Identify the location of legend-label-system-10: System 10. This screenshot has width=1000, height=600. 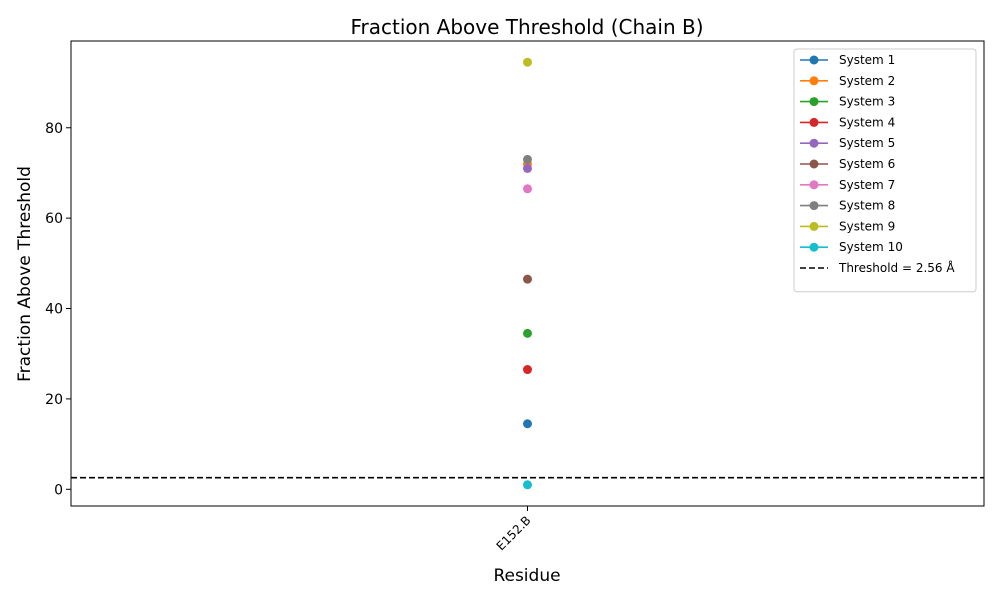
(871, 247).